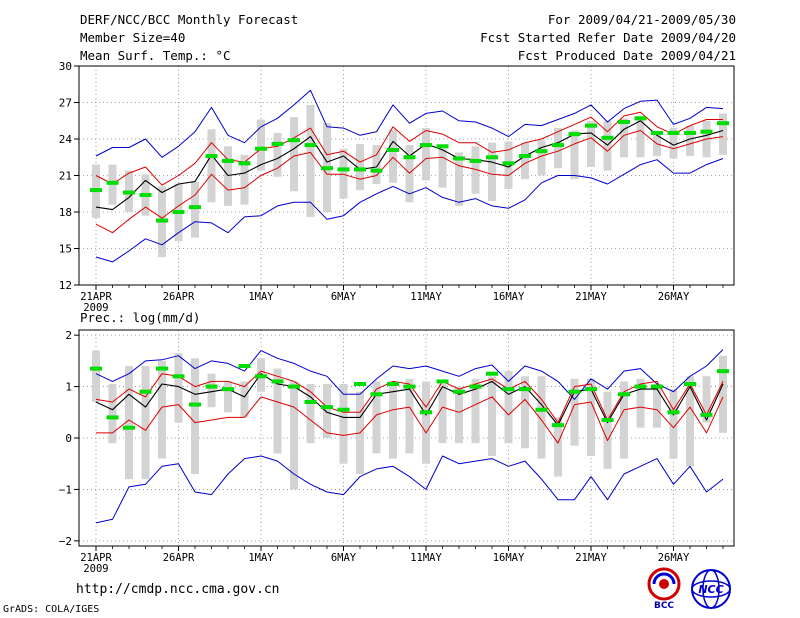 The width and height of the screenshot is (800, 618). Describe the element at coordinates (68, 335) in the screenshot. I see `y-tick-label: 2` at that location.